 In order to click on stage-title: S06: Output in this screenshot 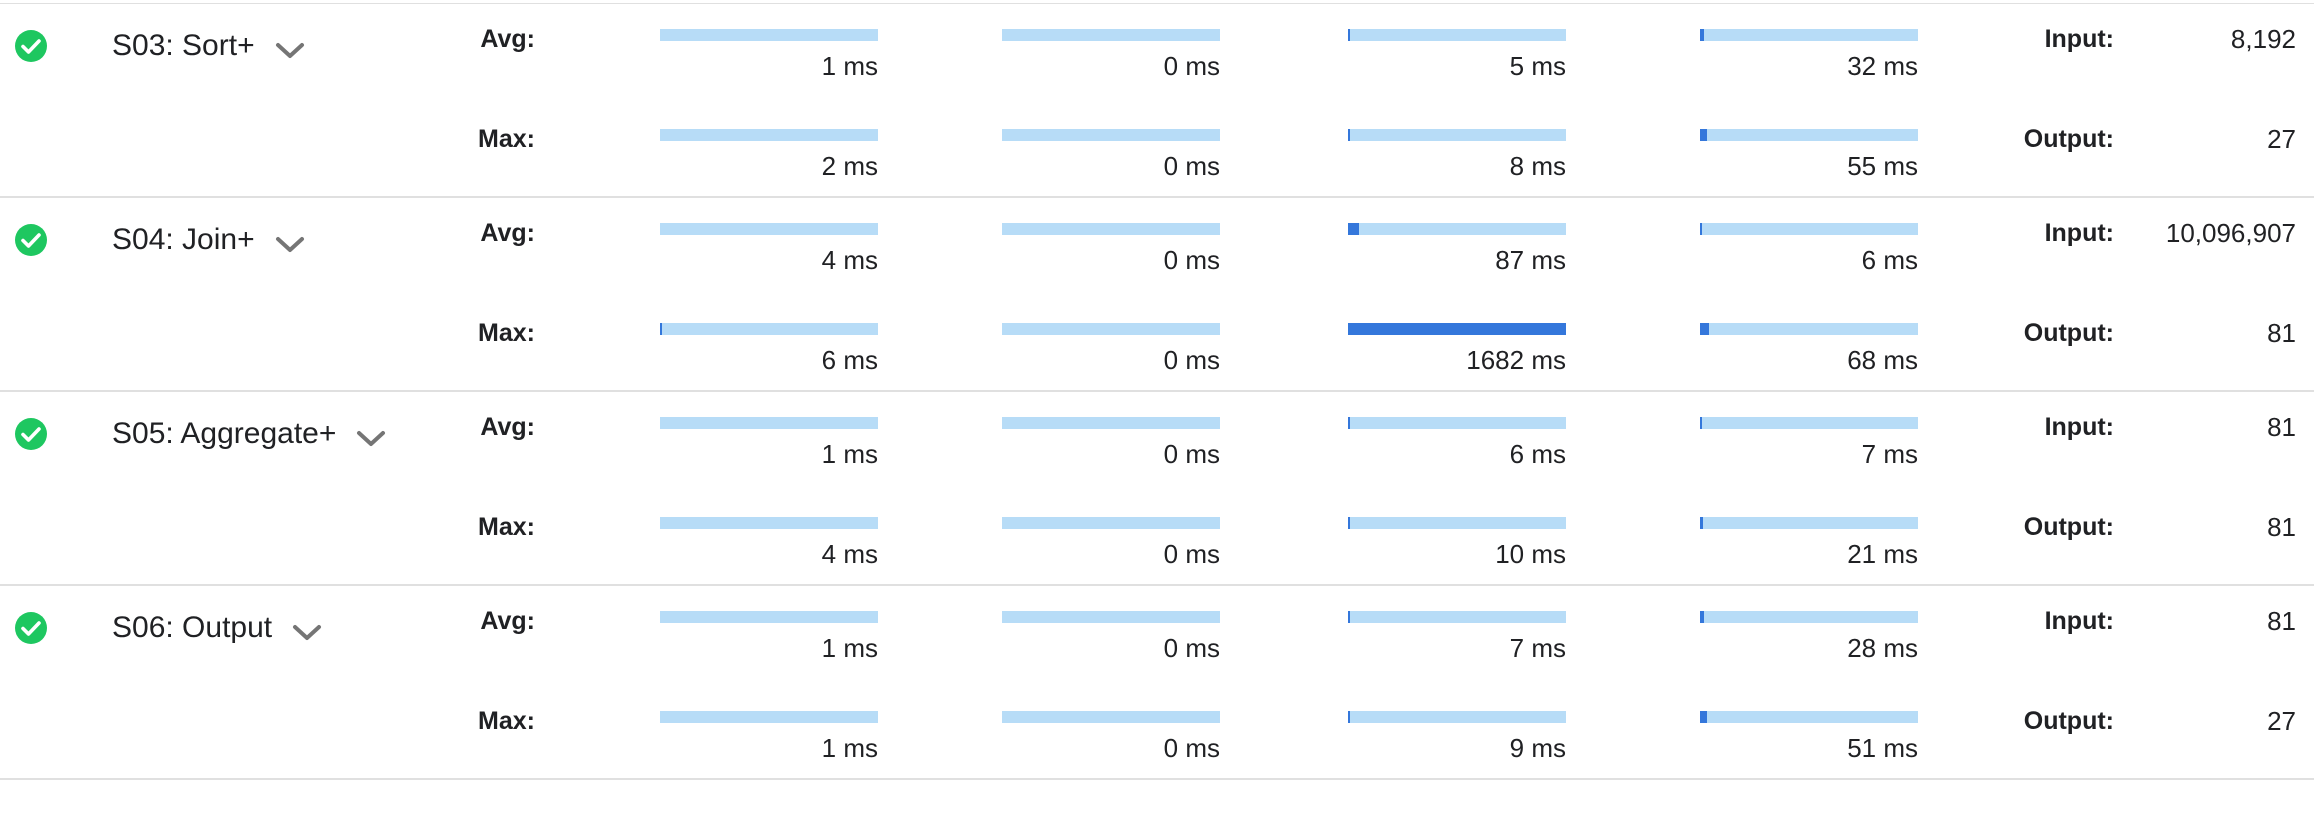, I will do `click(192, 627)`.